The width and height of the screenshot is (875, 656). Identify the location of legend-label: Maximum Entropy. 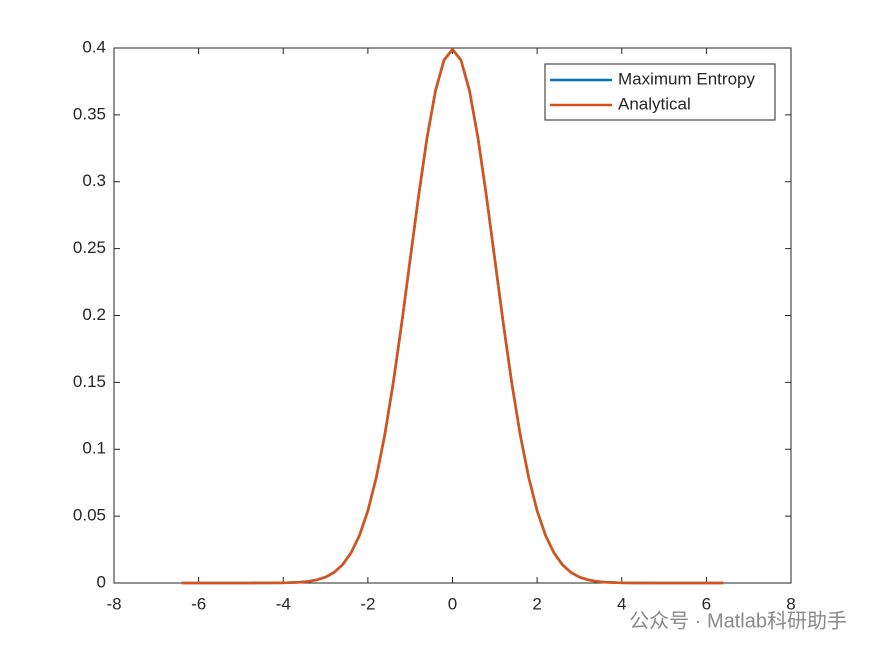
(686, 78).